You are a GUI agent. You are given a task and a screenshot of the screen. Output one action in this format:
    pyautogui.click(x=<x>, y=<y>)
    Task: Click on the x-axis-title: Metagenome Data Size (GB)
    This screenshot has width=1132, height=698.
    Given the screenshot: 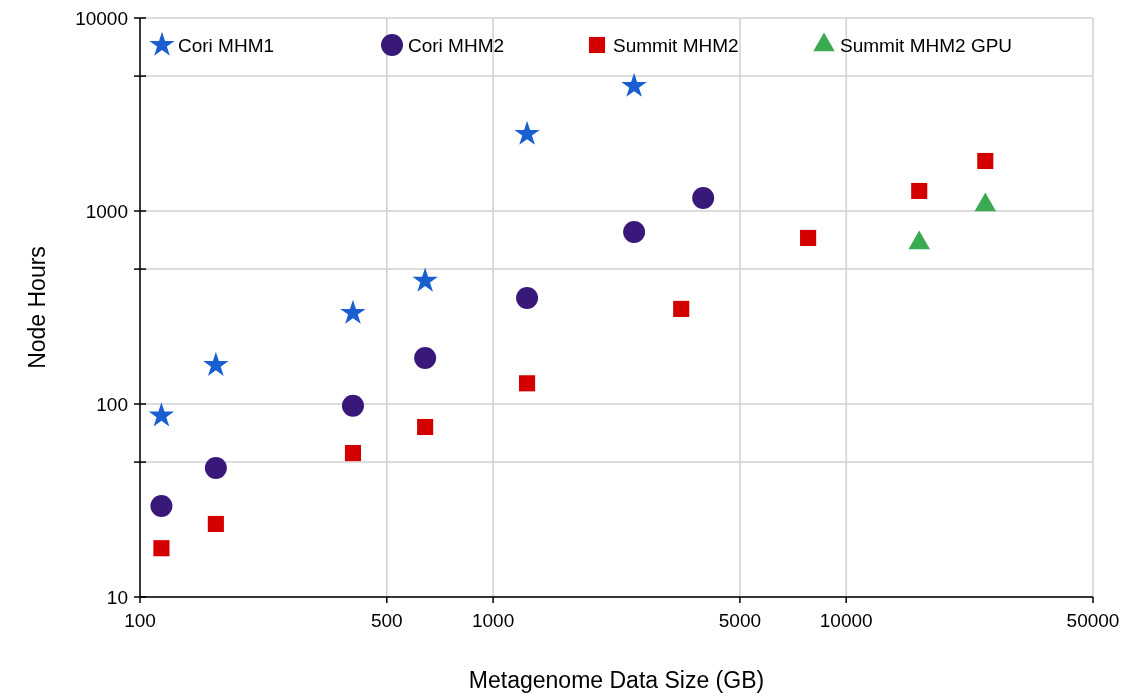 What is the action you would take?
    pyautogui.click(x=616, y=680)
    